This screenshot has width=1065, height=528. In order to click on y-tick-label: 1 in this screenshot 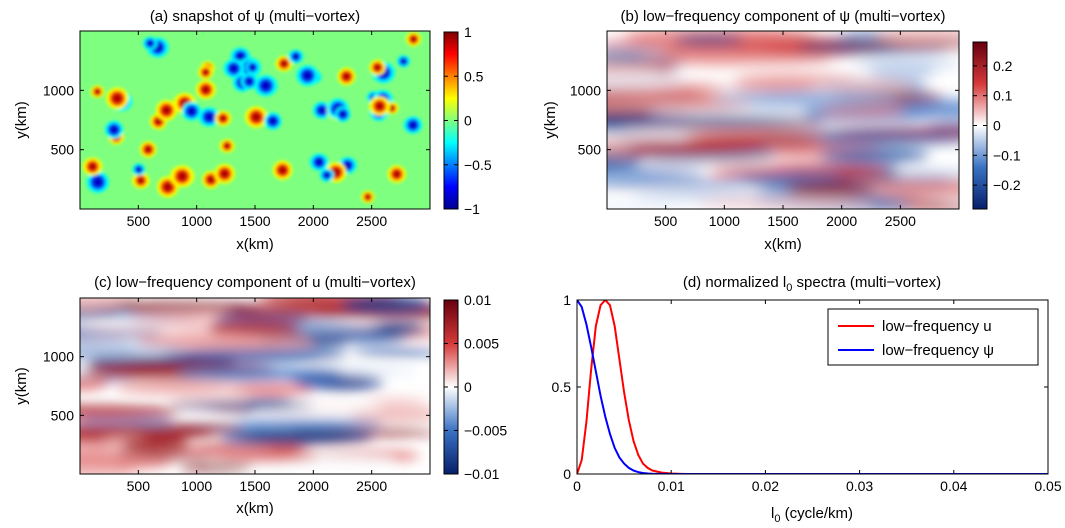, I will do `click(567, 300)`.